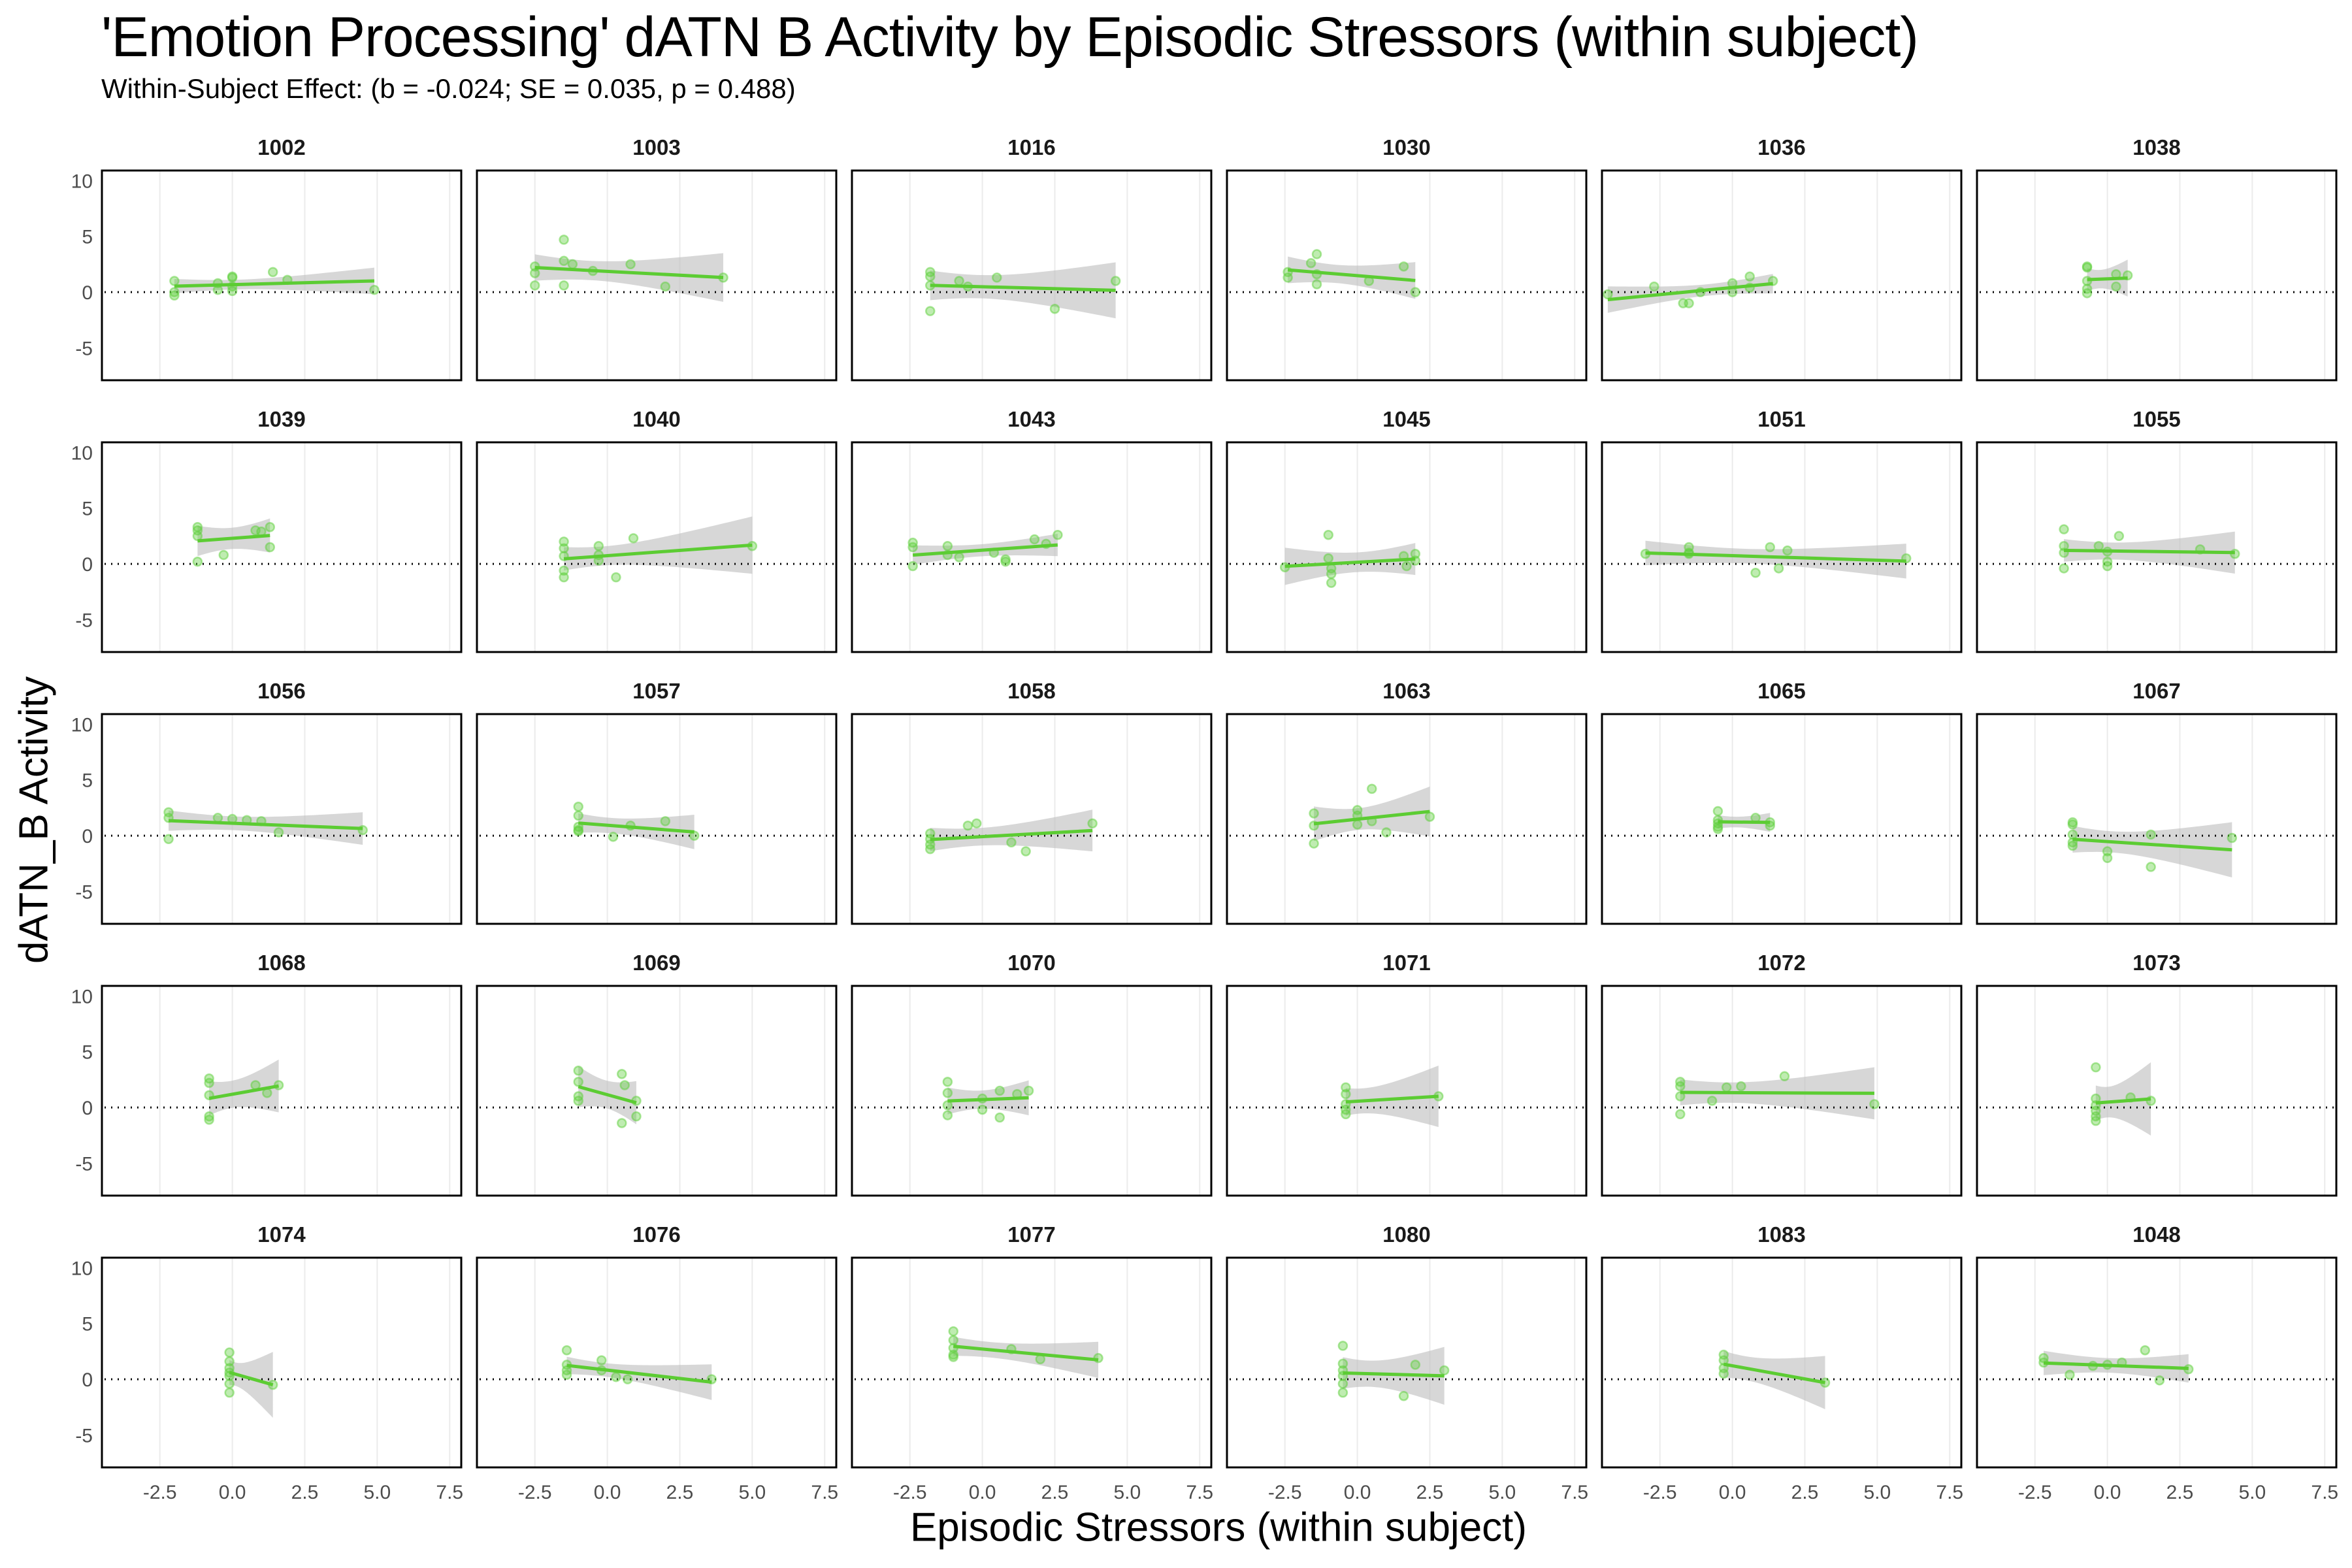 The image size is (2352, 1568). What do you see at coordinates (1781, 691) in the screenshot?
I see `facet-strip-label: 1065` at bounding box center [1781, 691].